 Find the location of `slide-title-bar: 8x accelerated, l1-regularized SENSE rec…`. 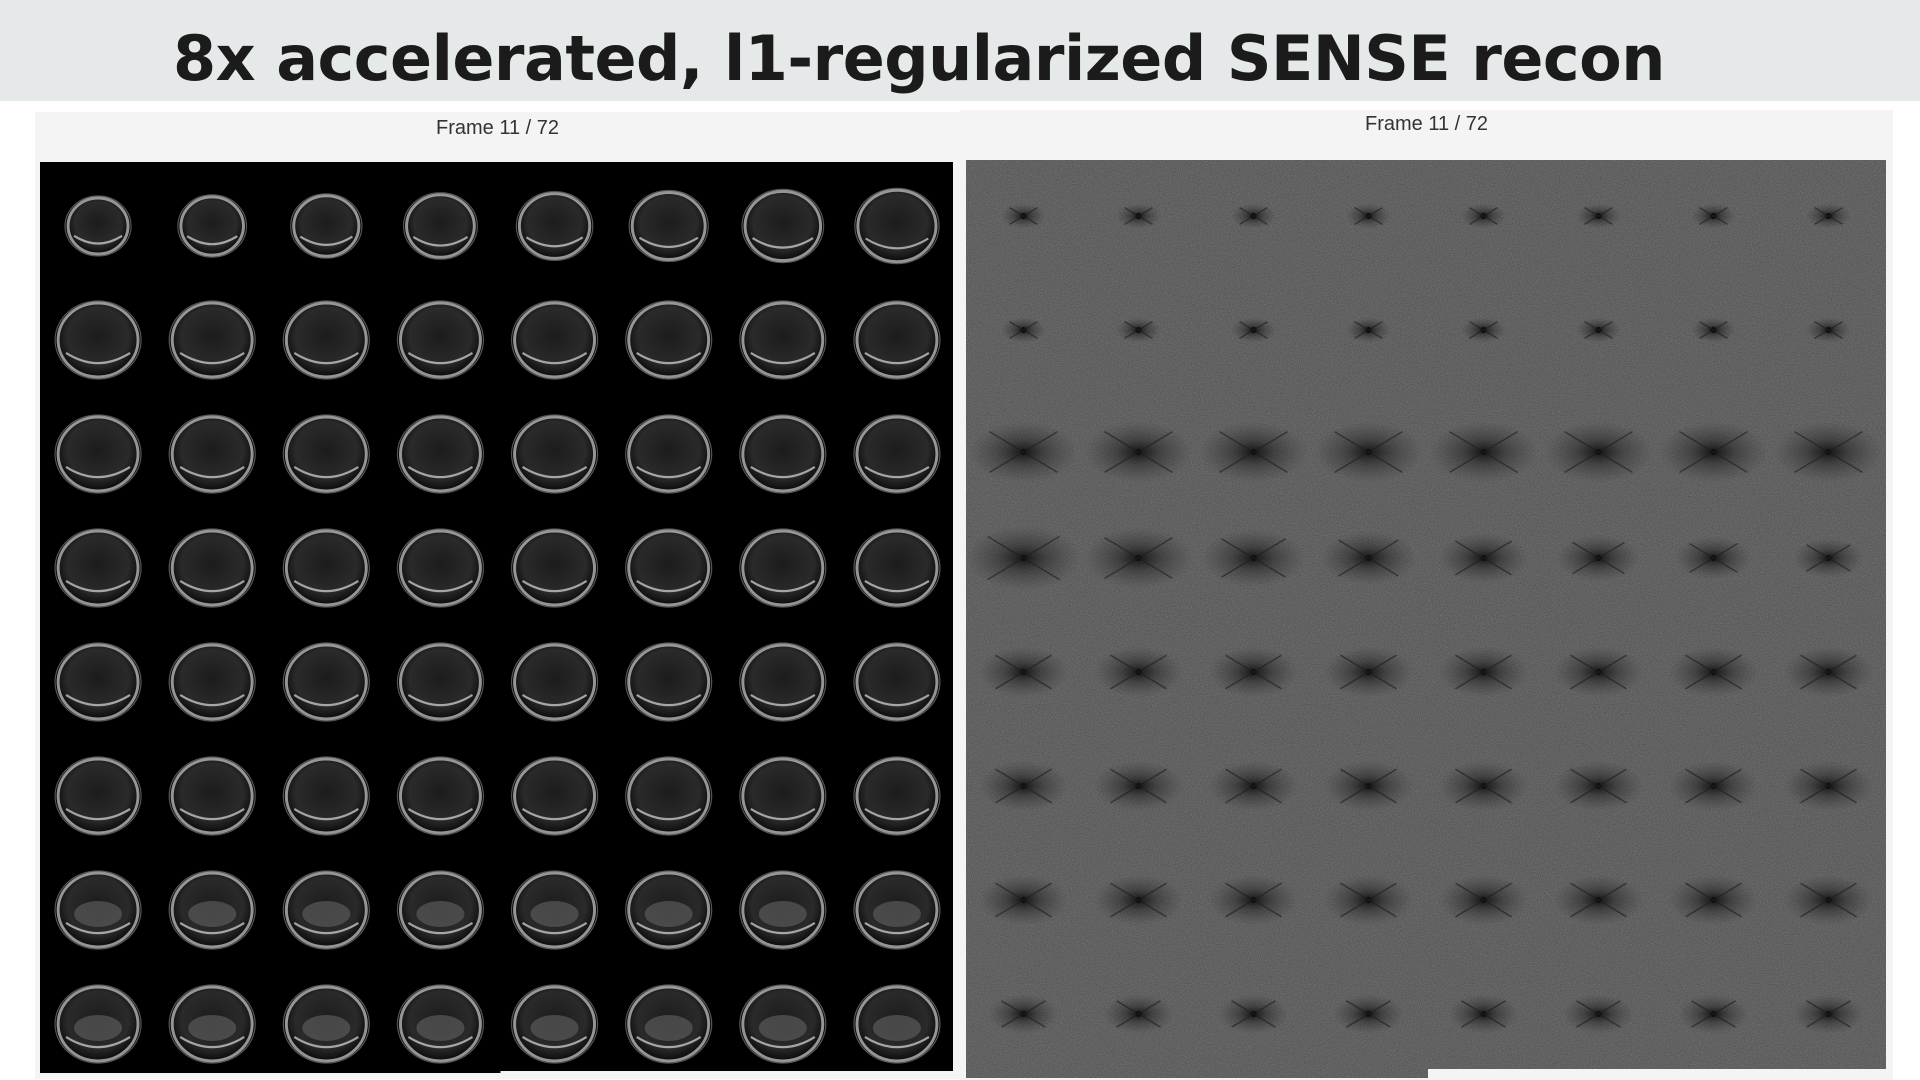

slide-title-bar: 8x accelerated, l1-regularized SENSE rec… is located at coordinates (960, 50).